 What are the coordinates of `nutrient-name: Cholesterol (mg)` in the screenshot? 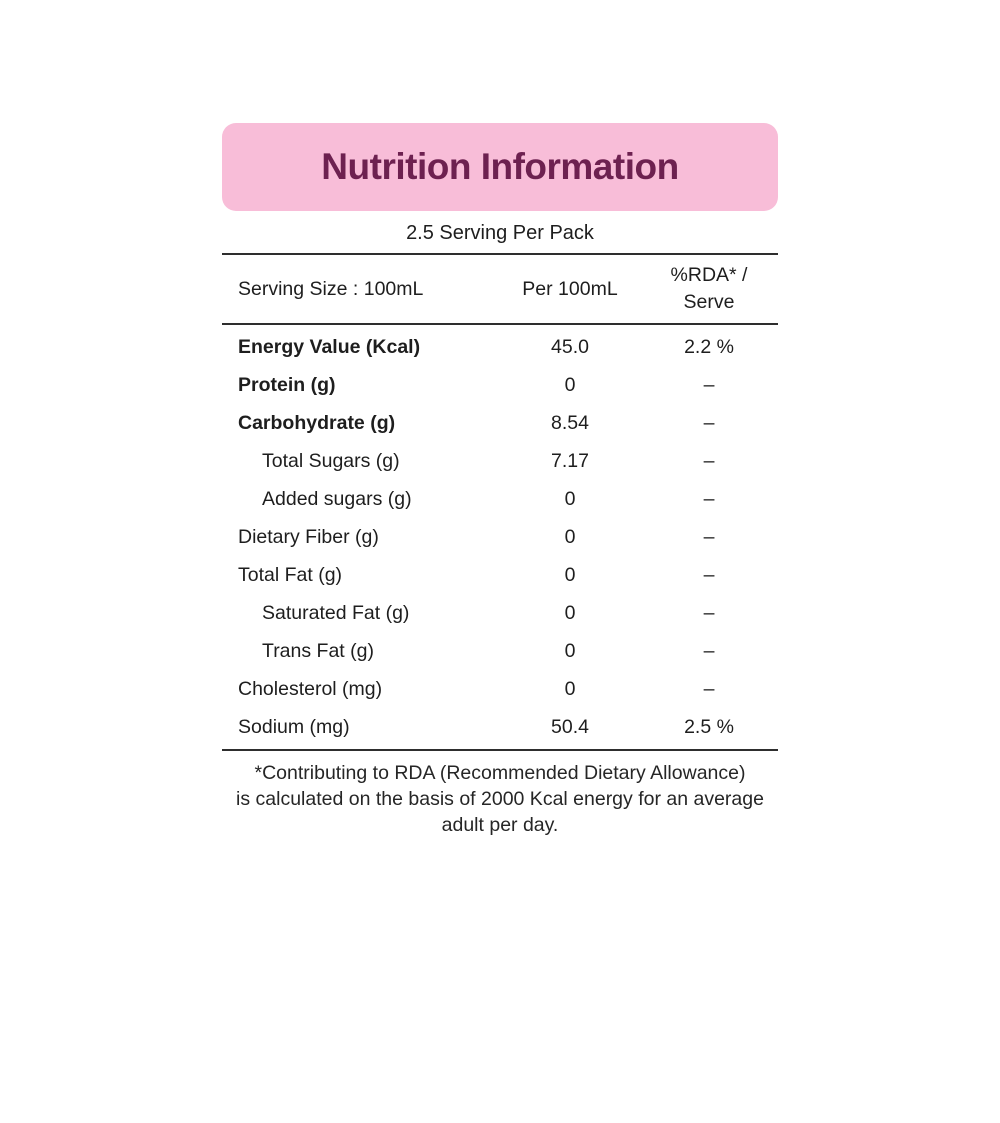 It's located at (310, 688).